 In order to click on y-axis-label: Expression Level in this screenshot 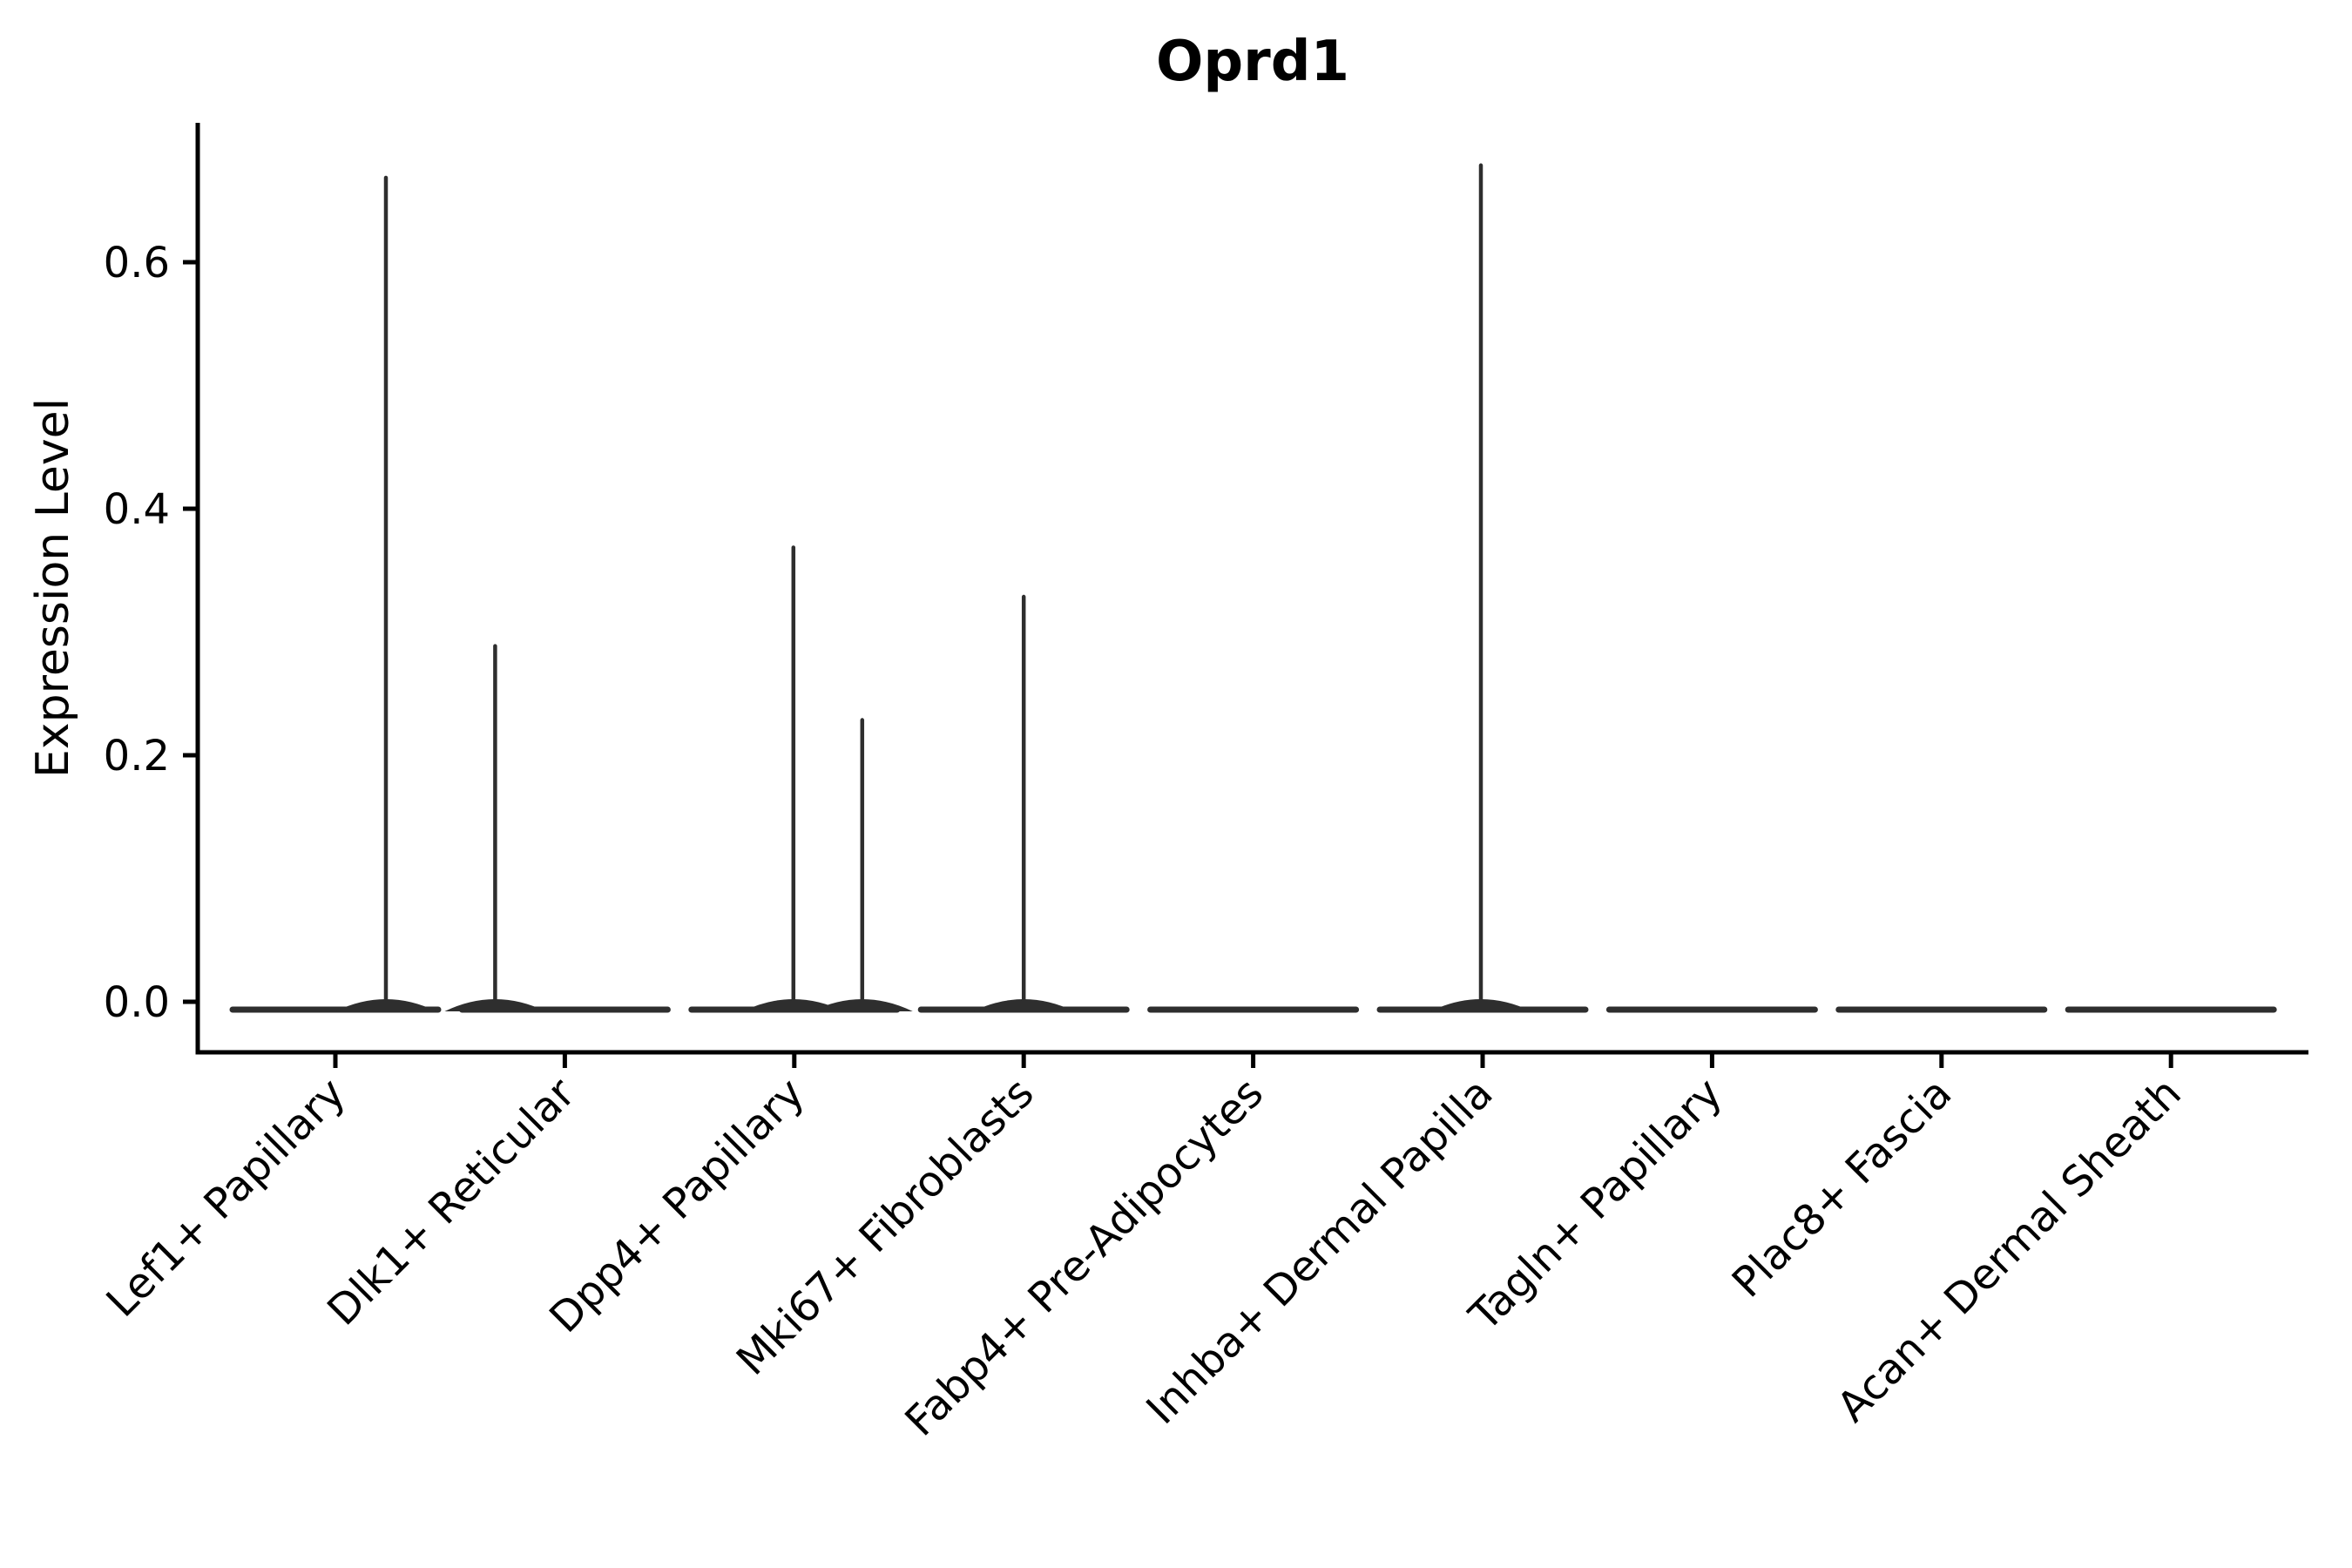, I will do `click(53, 588)`.